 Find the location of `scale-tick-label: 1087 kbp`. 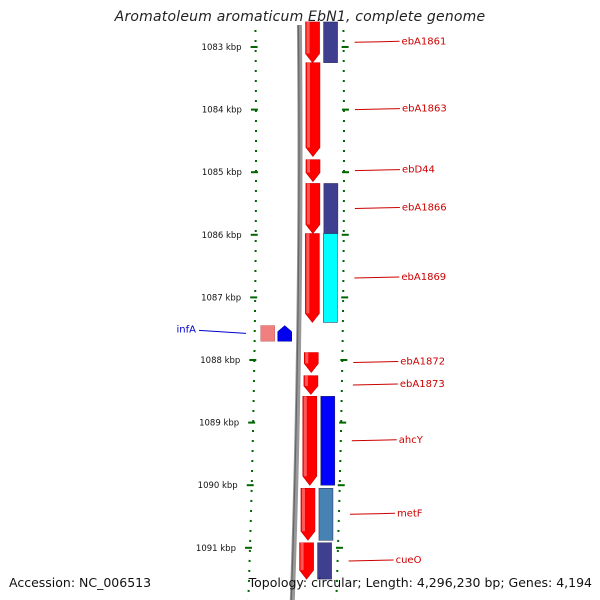

scale-tick-label: 1087 kbp is located at coordinates (221, 298).